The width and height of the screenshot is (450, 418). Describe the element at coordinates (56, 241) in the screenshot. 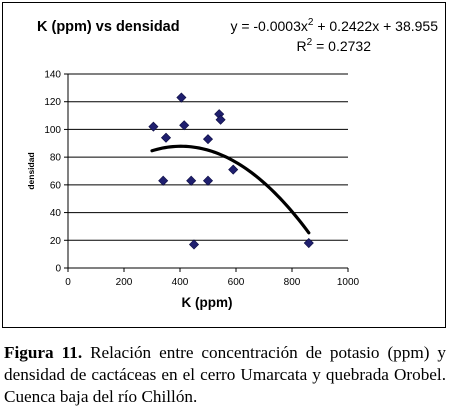

I see `y-tick-label: 20` at that location.